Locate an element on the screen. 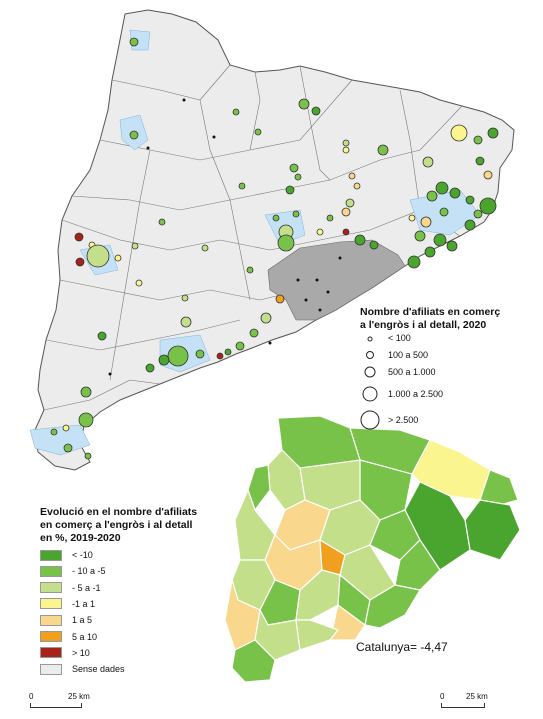 This screenshot has width=543, height=719. color-legend-item: - 10 a -5 is located at coordinates (73, 571).